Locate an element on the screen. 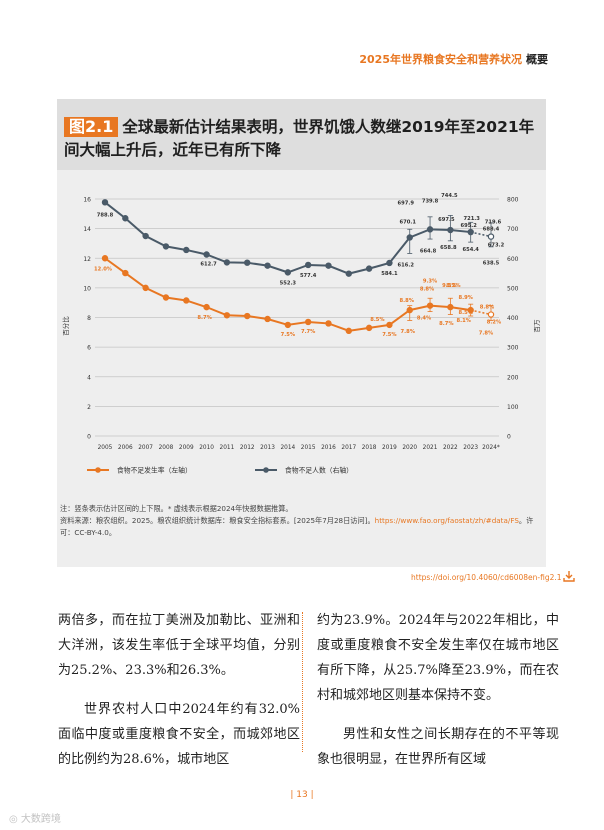 This screenshot has width=604, height=830. x-tick-label: 2014 is located at coordinates (287, 448).